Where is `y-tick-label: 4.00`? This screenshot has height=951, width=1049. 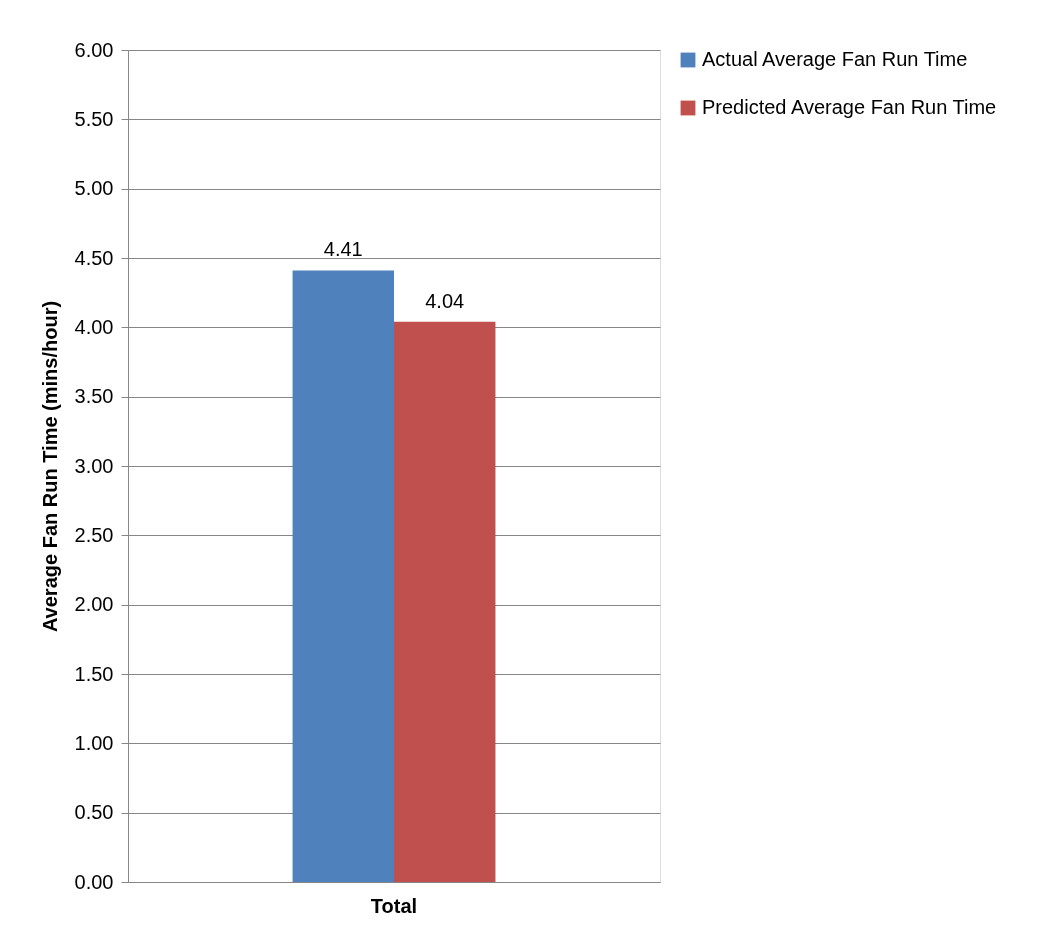
y-tick-label: 4.00 is located at coordinates (94, 326).